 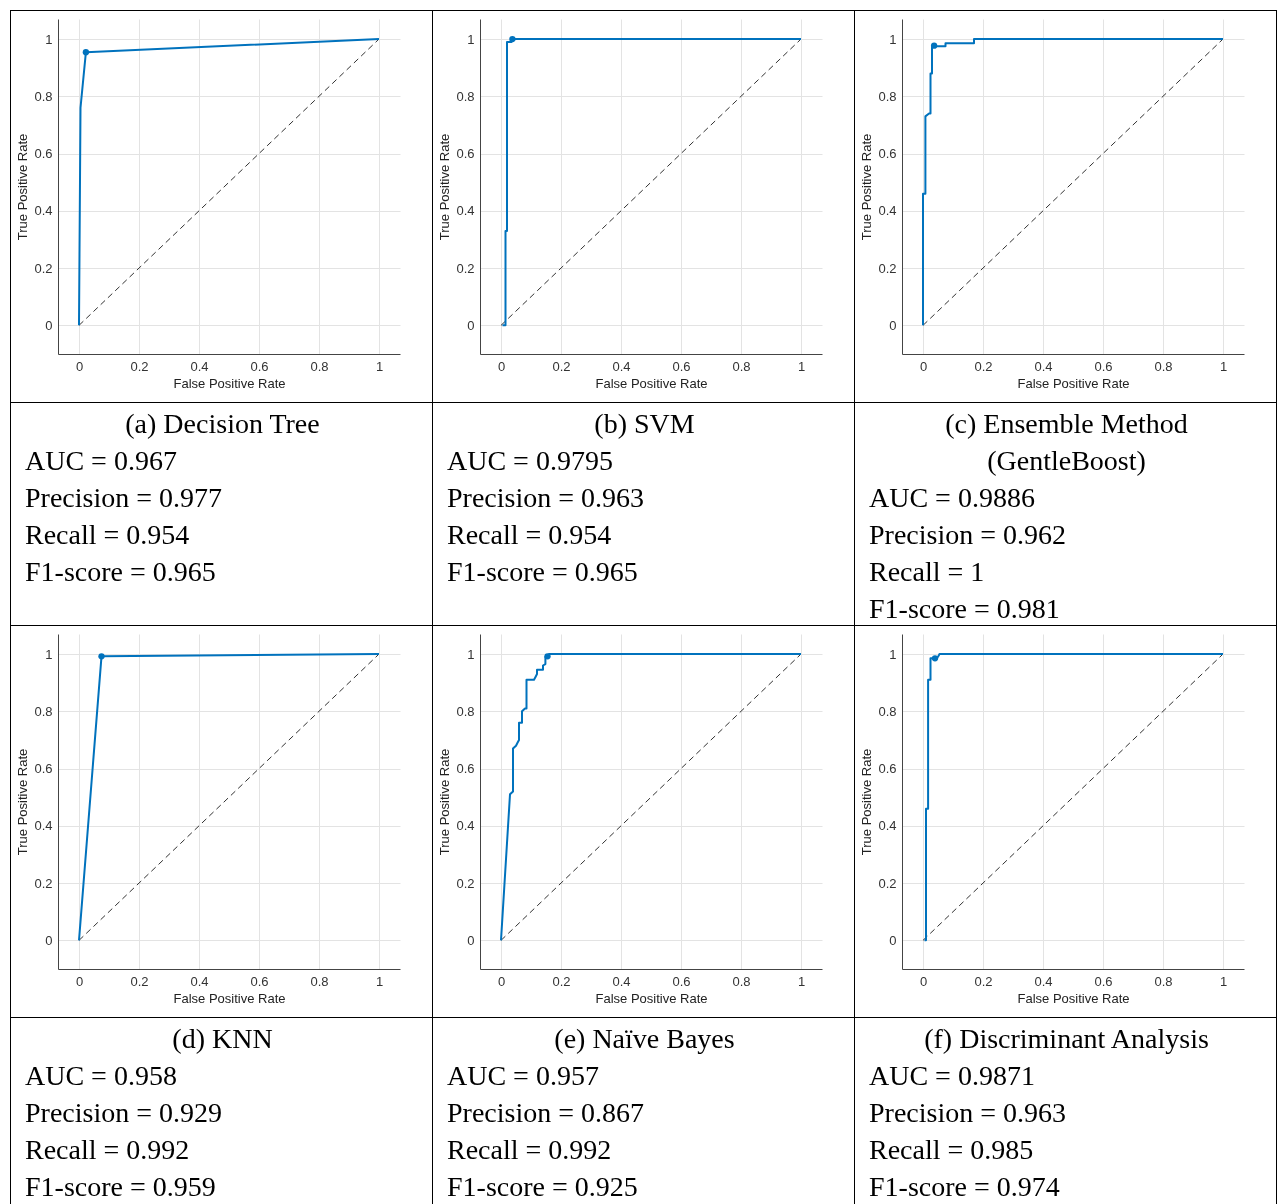 What do you see at coordinates (530, 461) in the screenshot?
I see `text: AUC = 0.9795` at bounding box center [530, 461].